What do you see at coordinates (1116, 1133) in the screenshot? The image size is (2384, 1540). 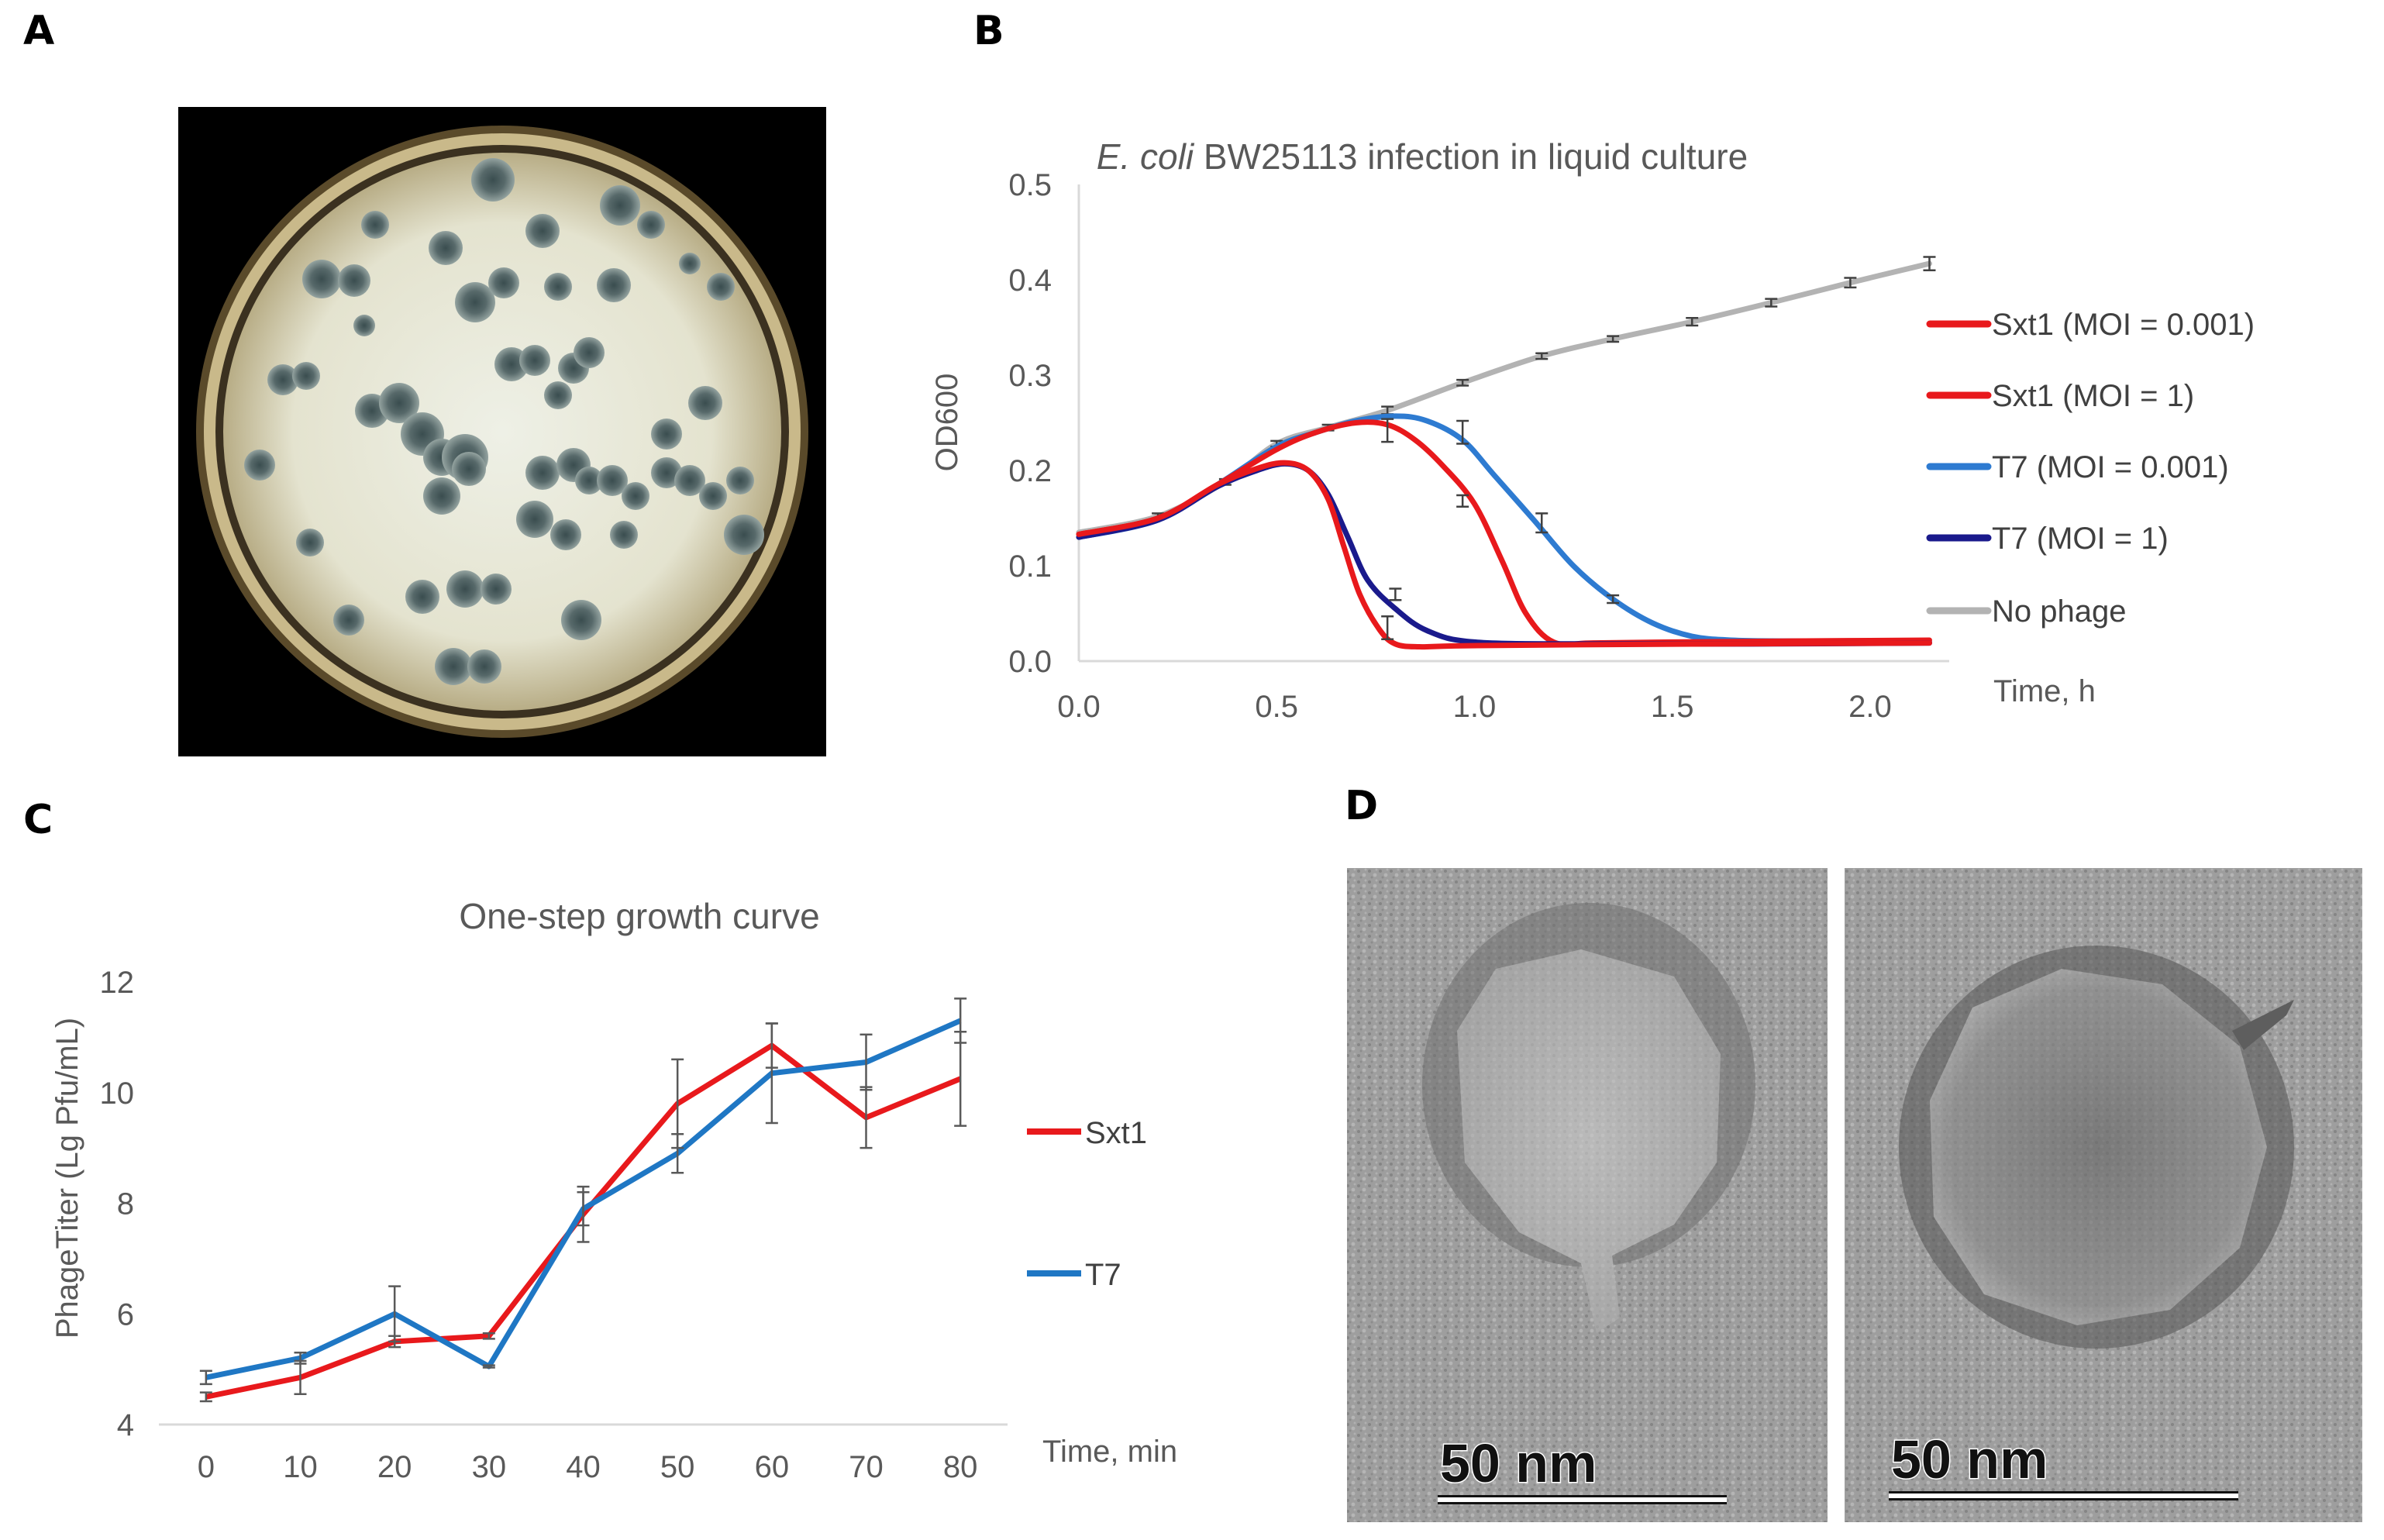 I see `legend-label: Sxt1` at bounding box center [1116, 1133].